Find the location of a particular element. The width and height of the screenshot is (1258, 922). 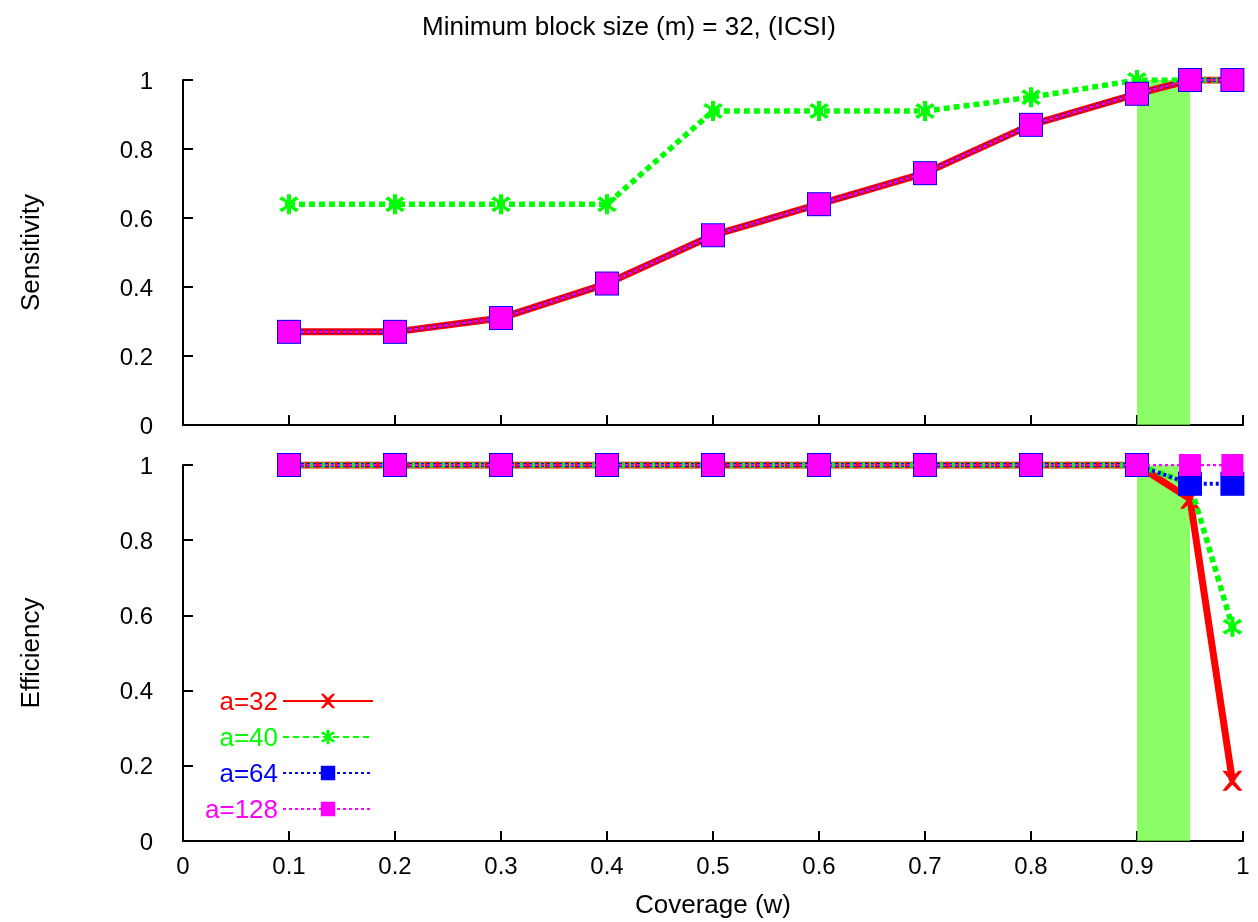

y-axis-title: Sensitivity is located at coordinates (30, 252).